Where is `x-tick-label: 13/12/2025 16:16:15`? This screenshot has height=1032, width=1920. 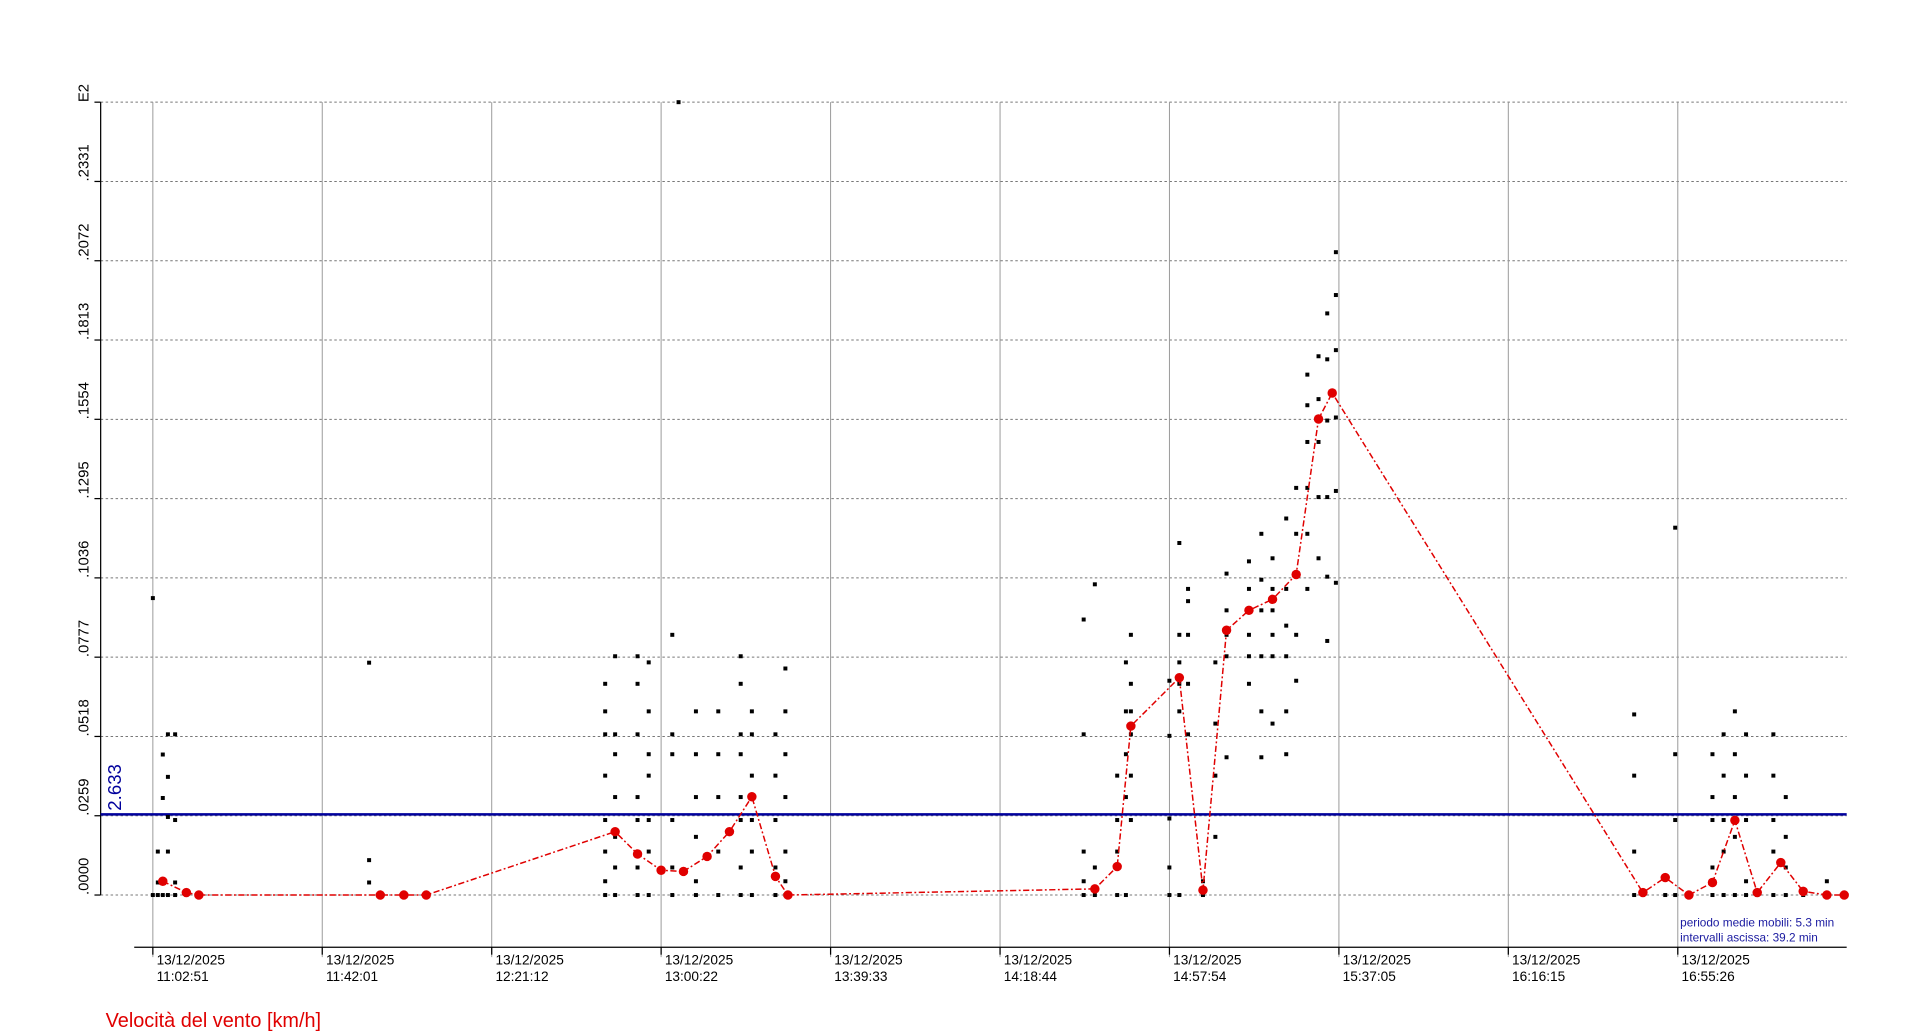
x-tick-label: 13/12/2025 16:16:15 is located at coordinates (1546, 968).